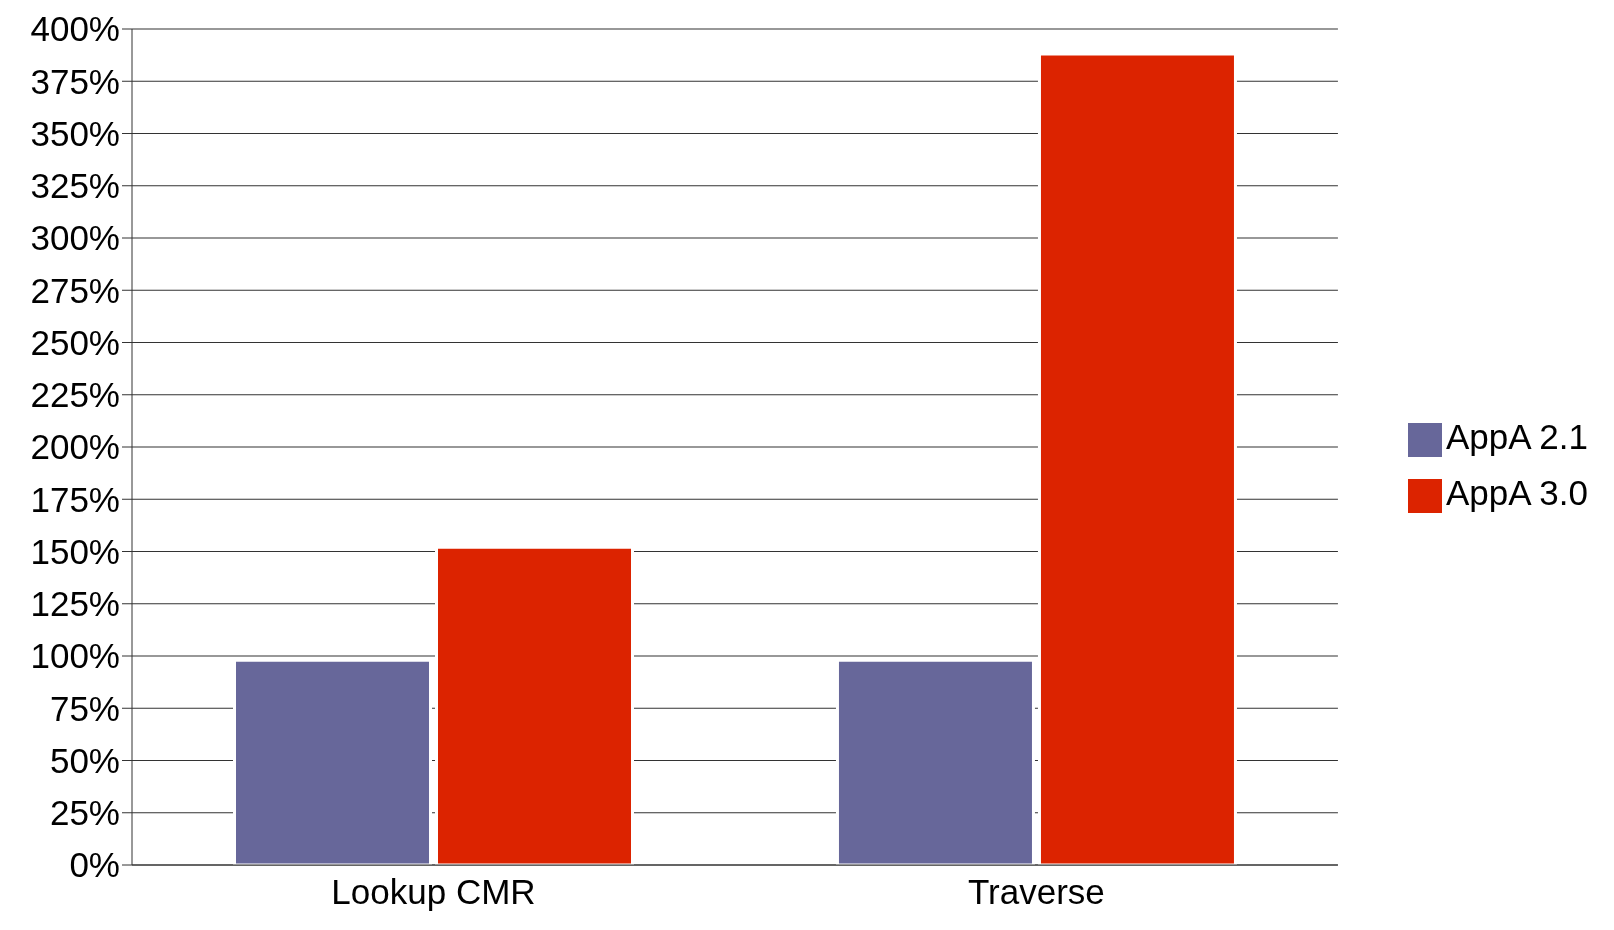 The height and width of the screenshot is (930, 1614). What do you see at coordinates (75, 81) in the screenshot?
I see `y-tick-label: 375%` at bounding box center [75, 81].